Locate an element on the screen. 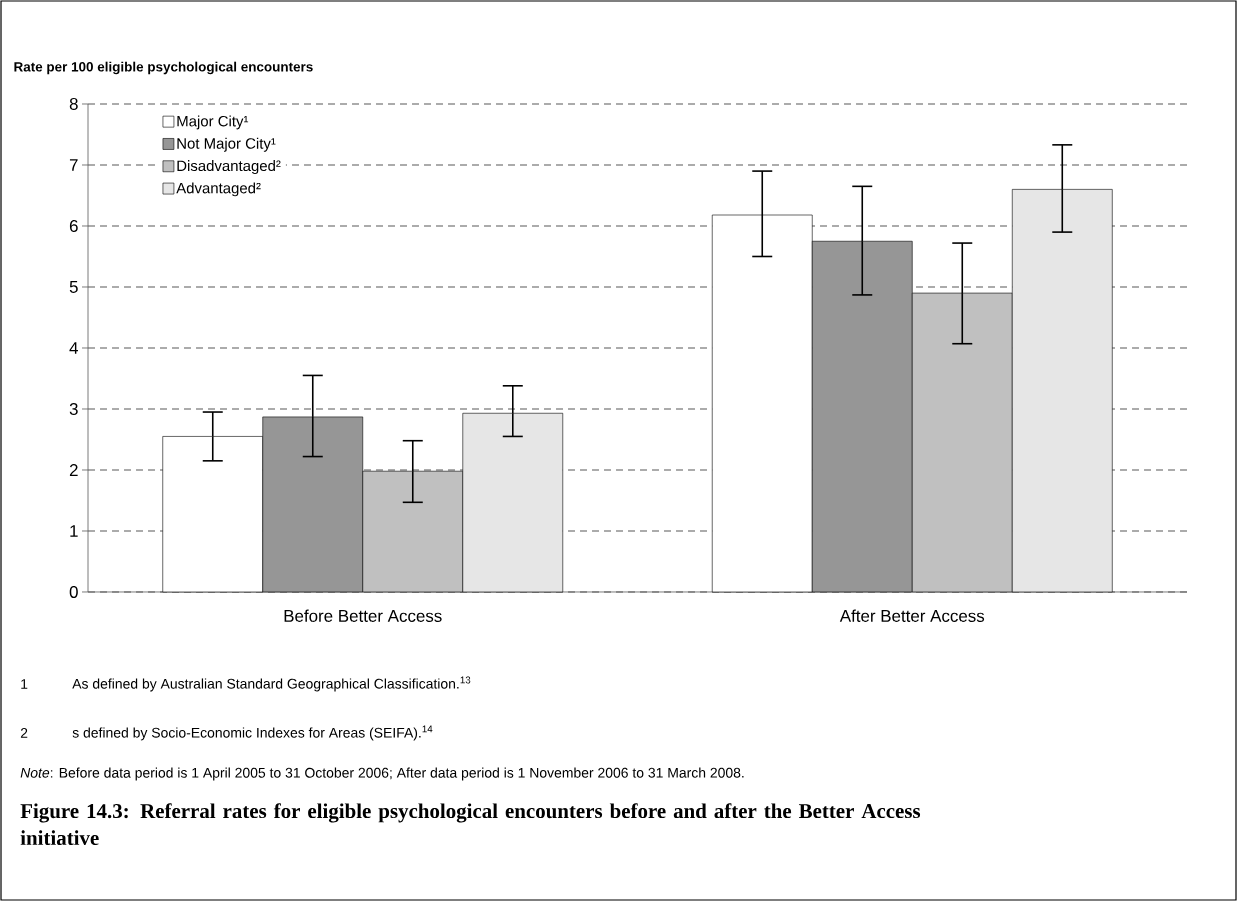 The width and height of the screenshot is (1237, 901). legend-label: Not Major City¹ is located at coordinates (226, 144).